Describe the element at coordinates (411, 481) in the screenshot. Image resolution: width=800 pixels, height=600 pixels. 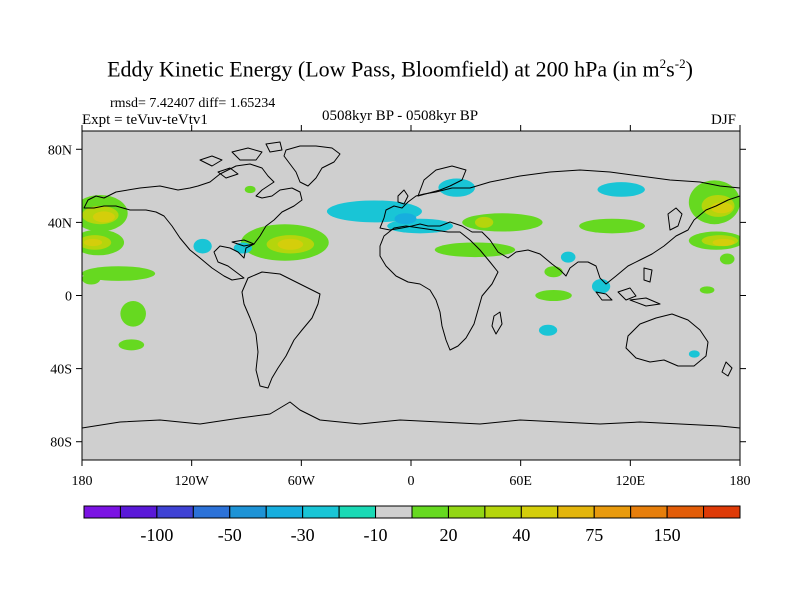
I see `x-tick-label: 0` at that location.